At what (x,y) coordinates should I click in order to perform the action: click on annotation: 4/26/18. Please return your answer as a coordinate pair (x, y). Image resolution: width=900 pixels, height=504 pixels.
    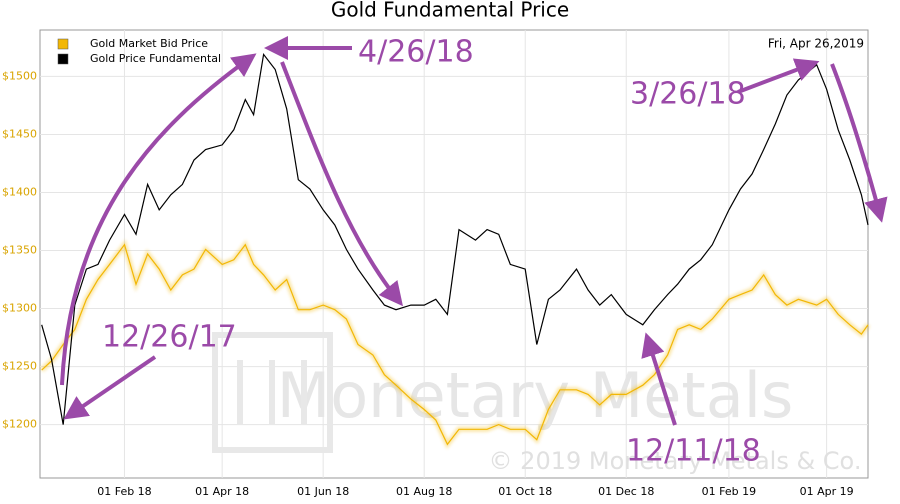
    Looking at the image, I should click on (416, 52).